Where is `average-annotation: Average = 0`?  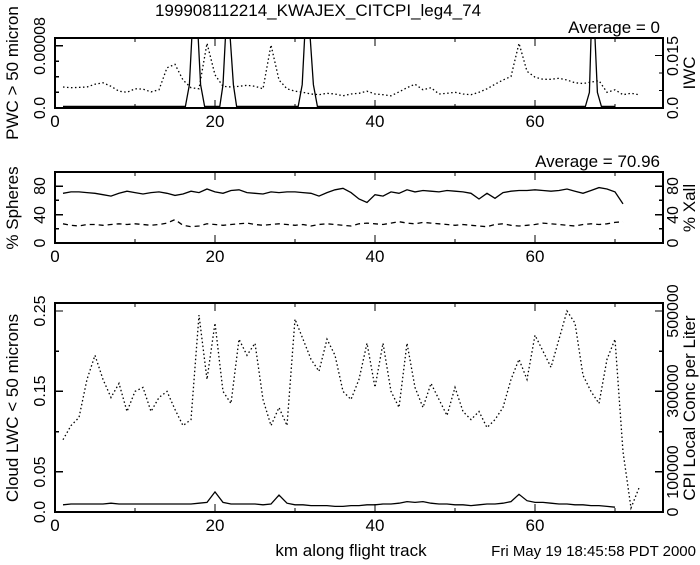 average-annotation: Average = 0 is located at coordinates (614, 27).